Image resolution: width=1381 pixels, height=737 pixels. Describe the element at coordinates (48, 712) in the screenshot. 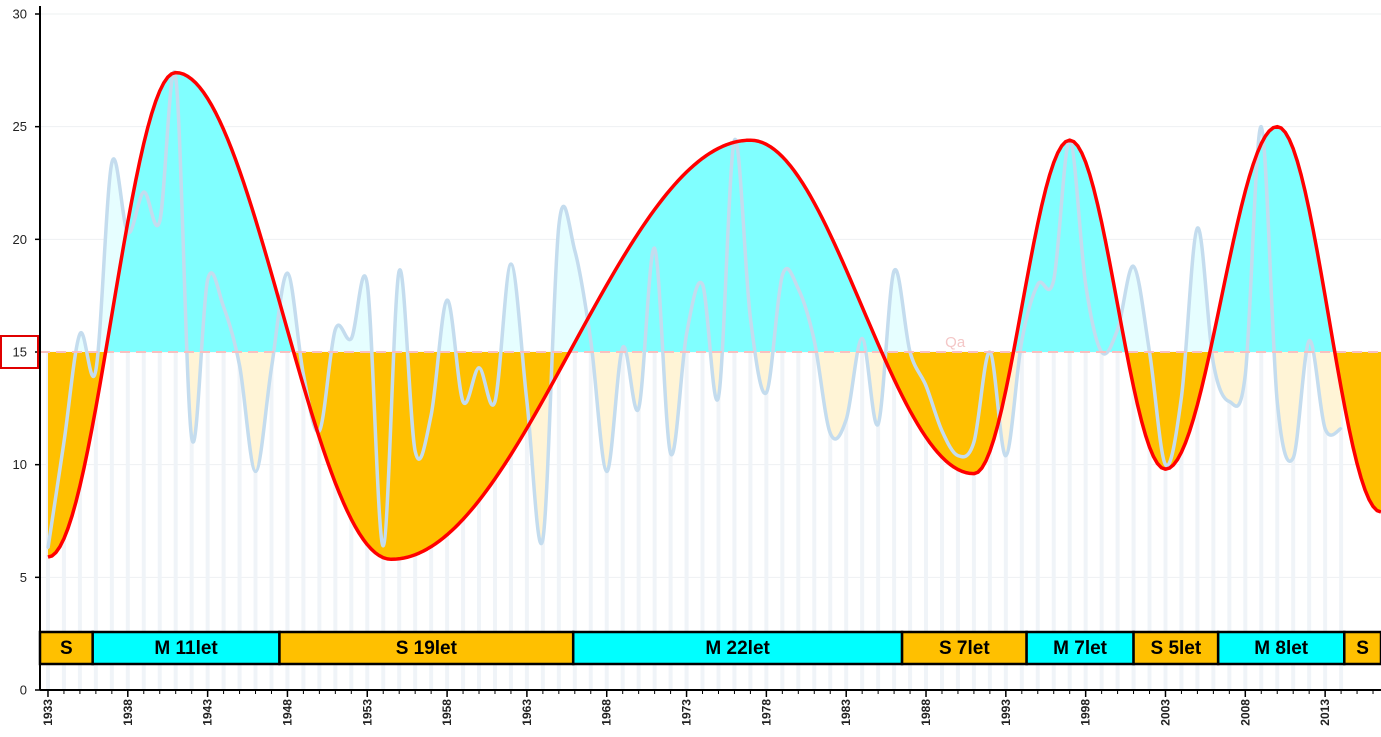

I see `x-tick-label: 1933` at that location.